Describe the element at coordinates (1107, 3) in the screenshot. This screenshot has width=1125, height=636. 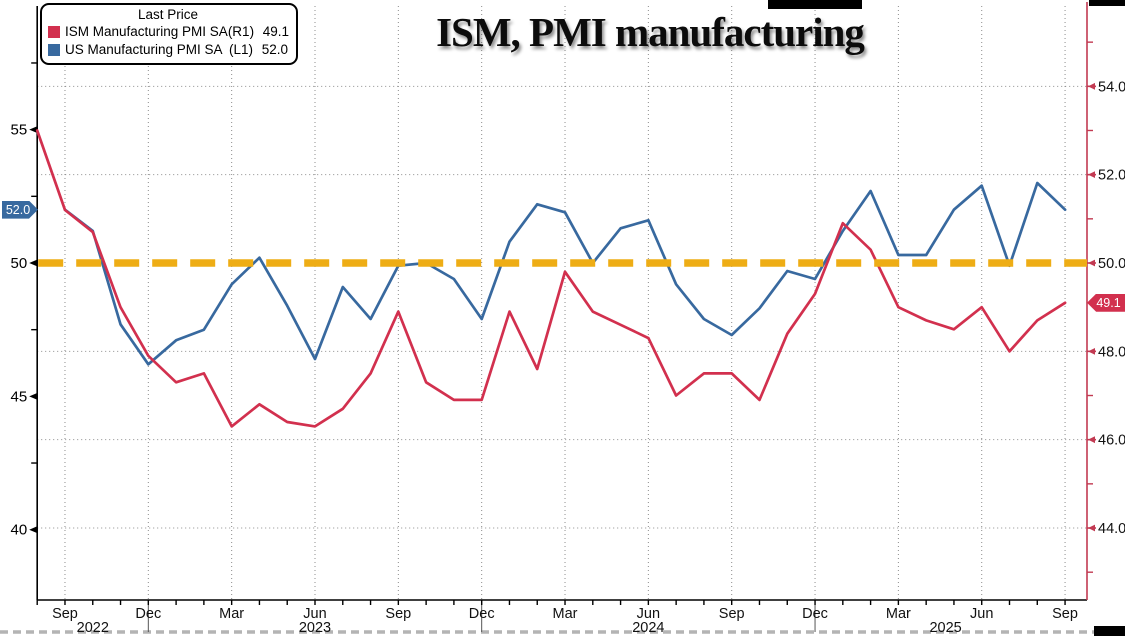
I see `top-right-black-bar` at that location.